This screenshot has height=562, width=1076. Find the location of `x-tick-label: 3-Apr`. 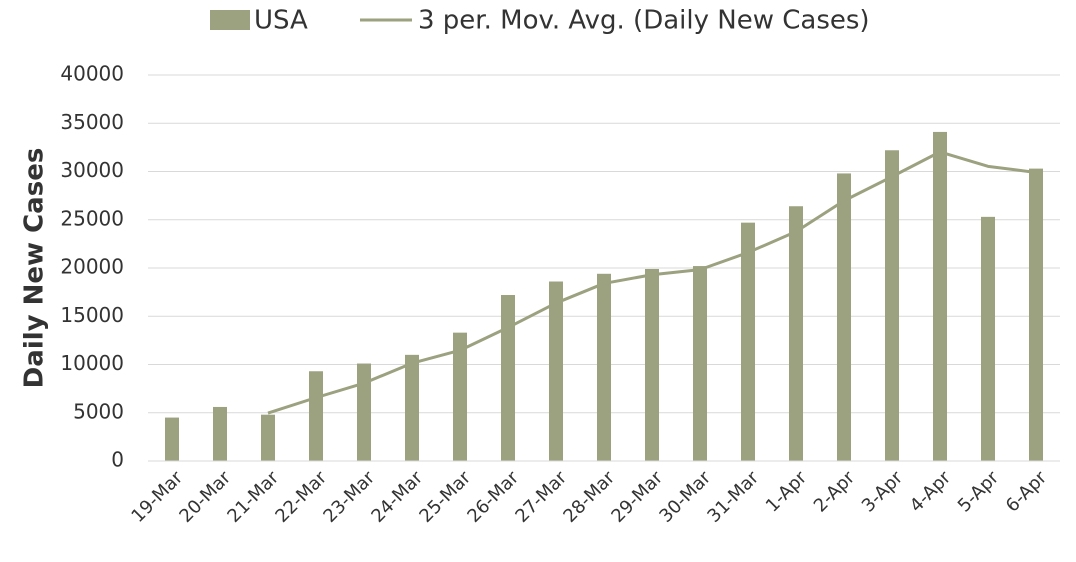

x-tick-label: 3-Apr is located at coordinates (883, 492).